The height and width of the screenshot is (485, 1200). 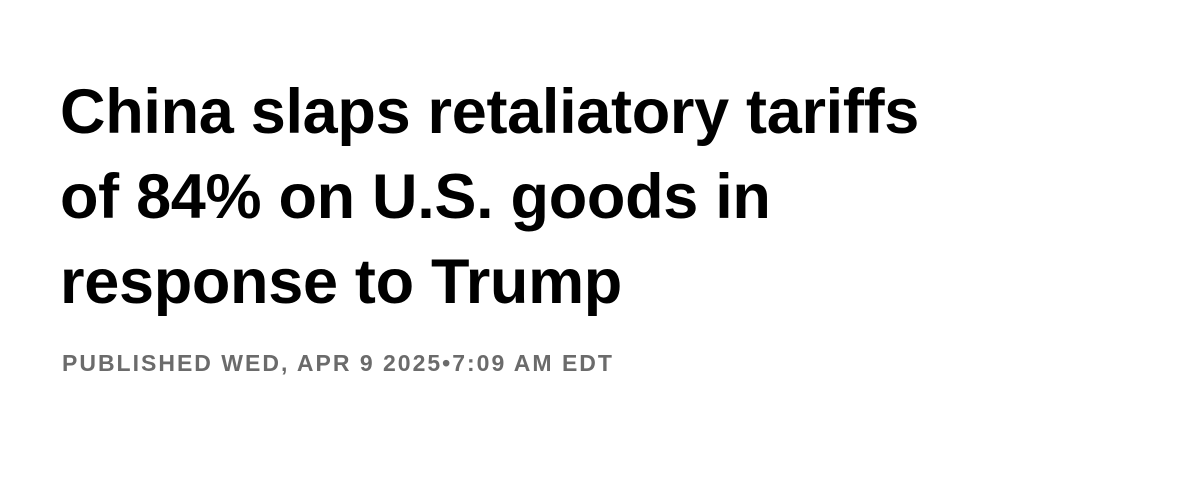 What do you see at coordinates (338, 363) in the screenshot?
I see `published-date: PUBLISHED WED, APR 9 2025•7:09 AM EDT` at bounding box center [338, 363].